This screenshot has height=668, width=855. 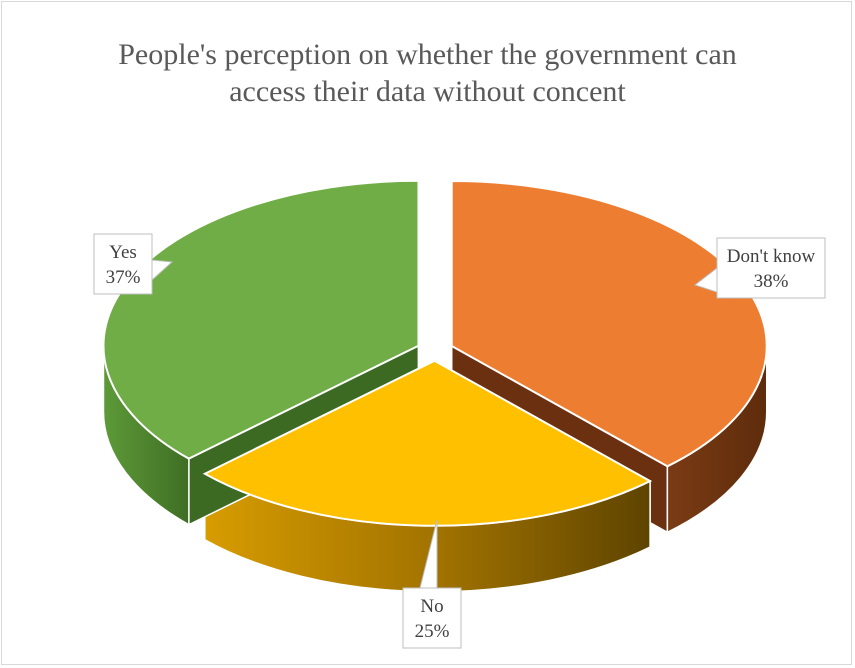 What do you see at coordinates (431, 606) in the screenshot?
I see `data-label-no-category: No` at bounding box center [431, 606].